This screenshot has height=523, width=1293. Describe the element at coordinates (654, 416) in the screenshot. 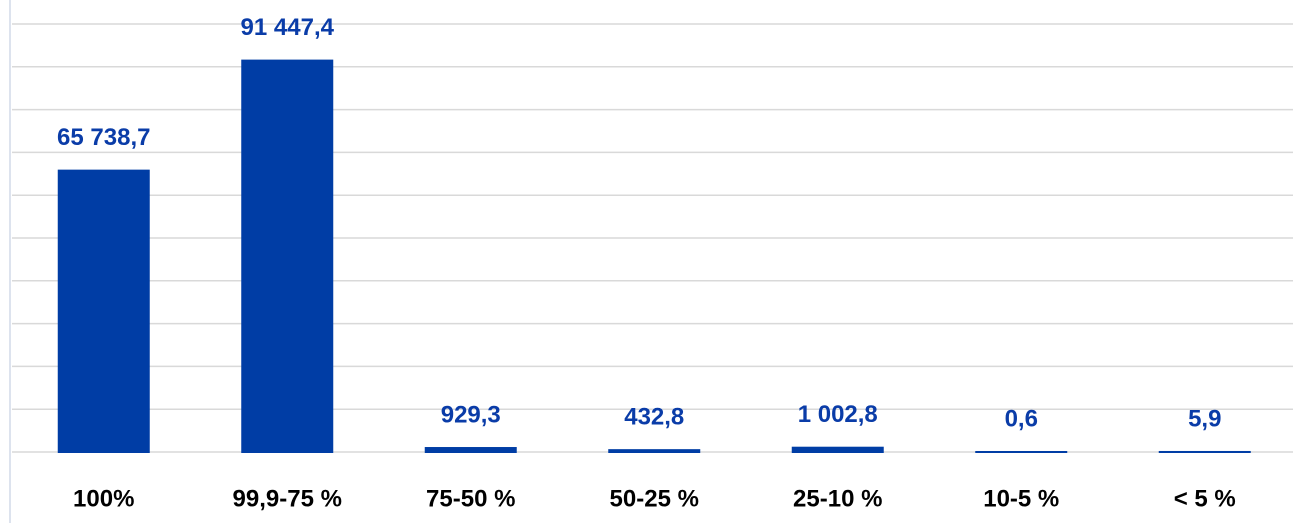

I see `value-label: 432,8` at that location.